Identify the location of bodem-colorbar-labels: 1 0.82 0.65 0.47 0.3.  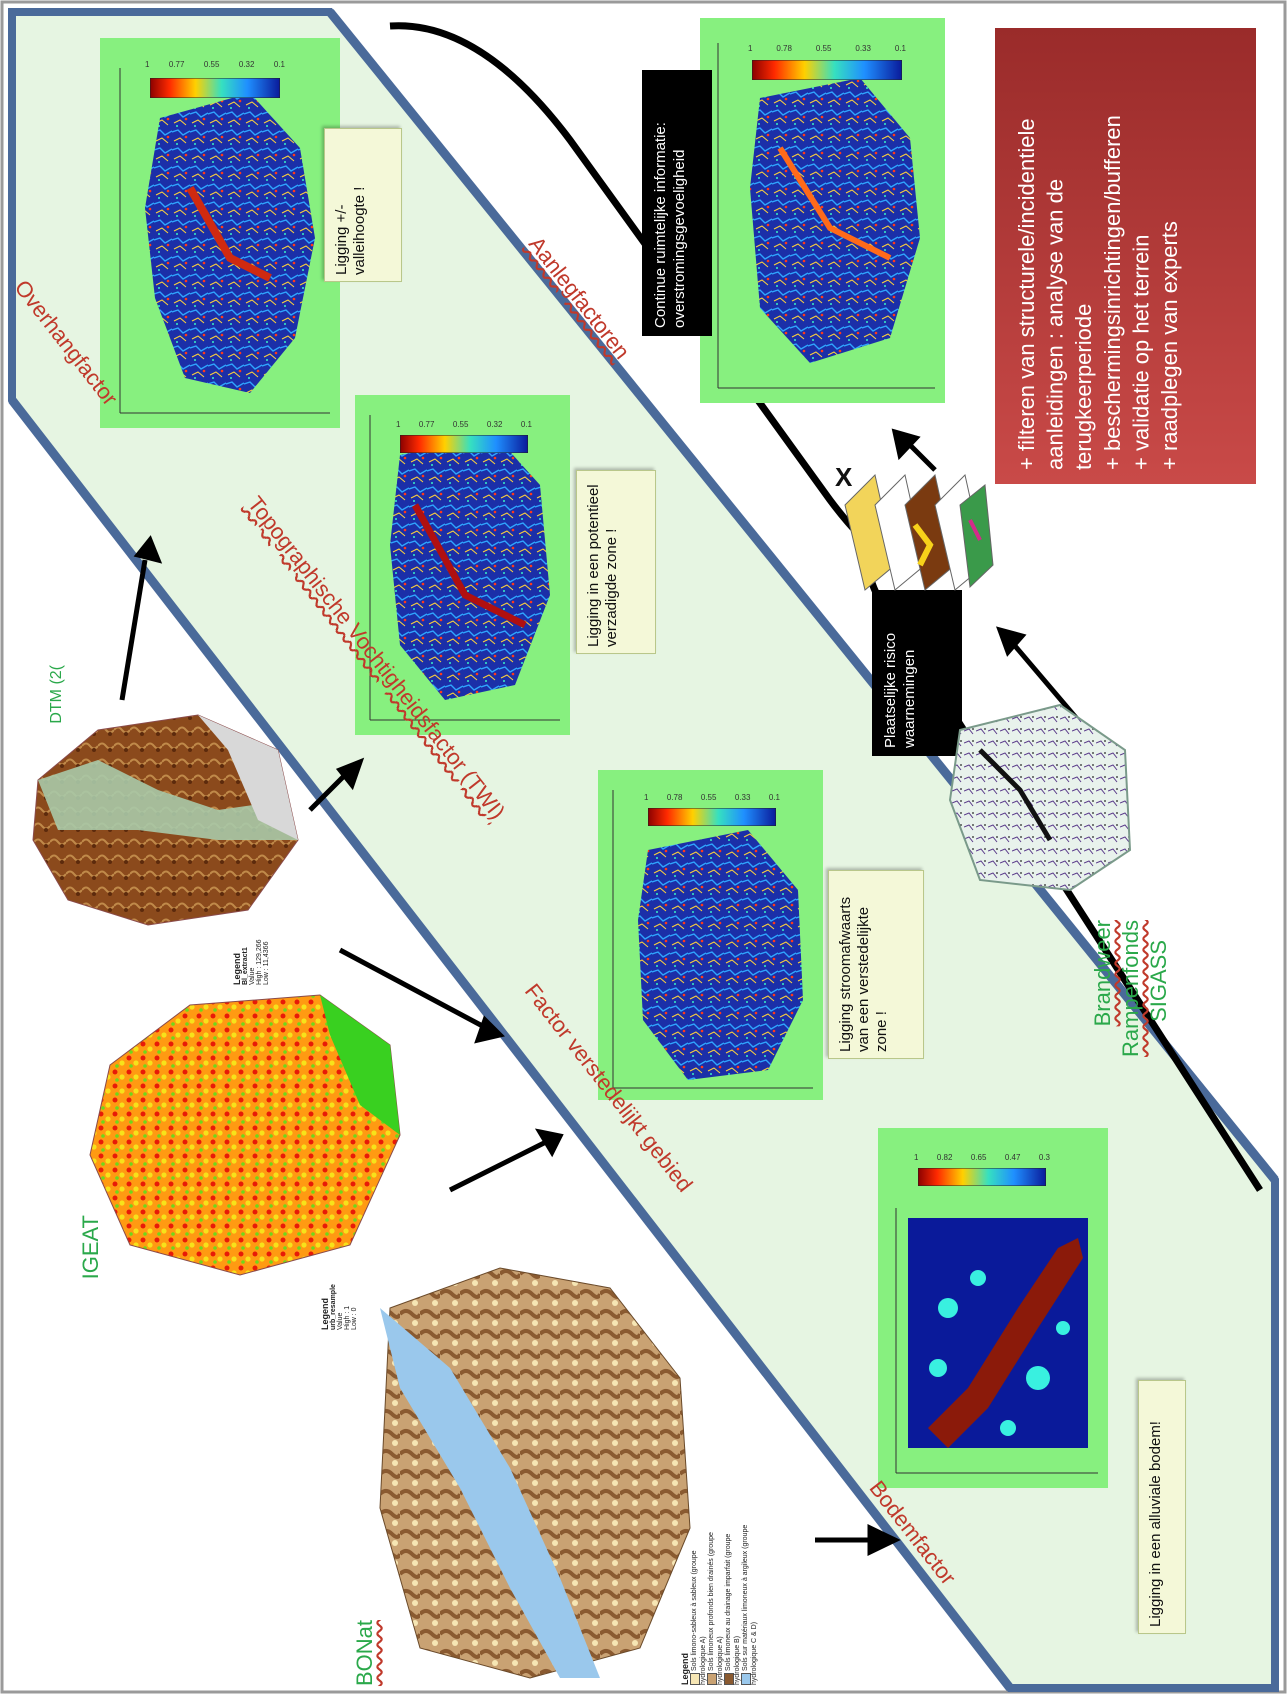
(982, 1157).